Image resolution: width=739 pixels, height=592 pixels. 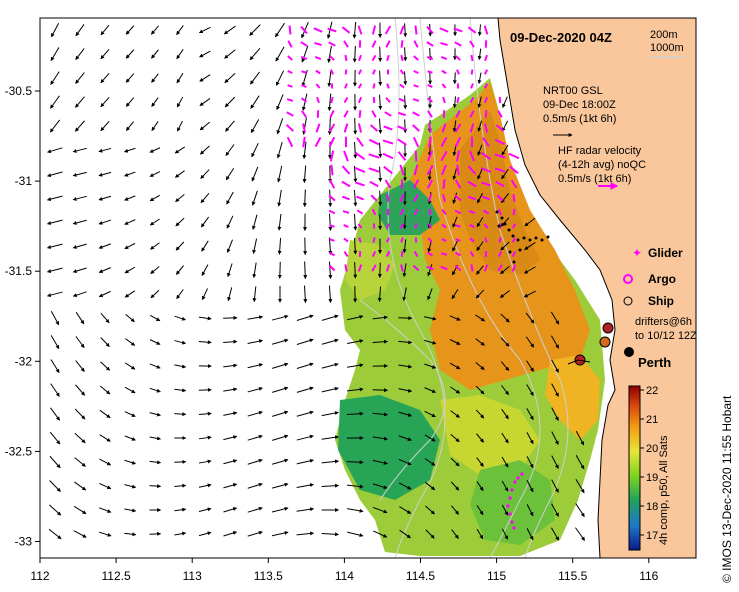 I want to click on scale-label-200m: 200m, so click(x=664, y=35).